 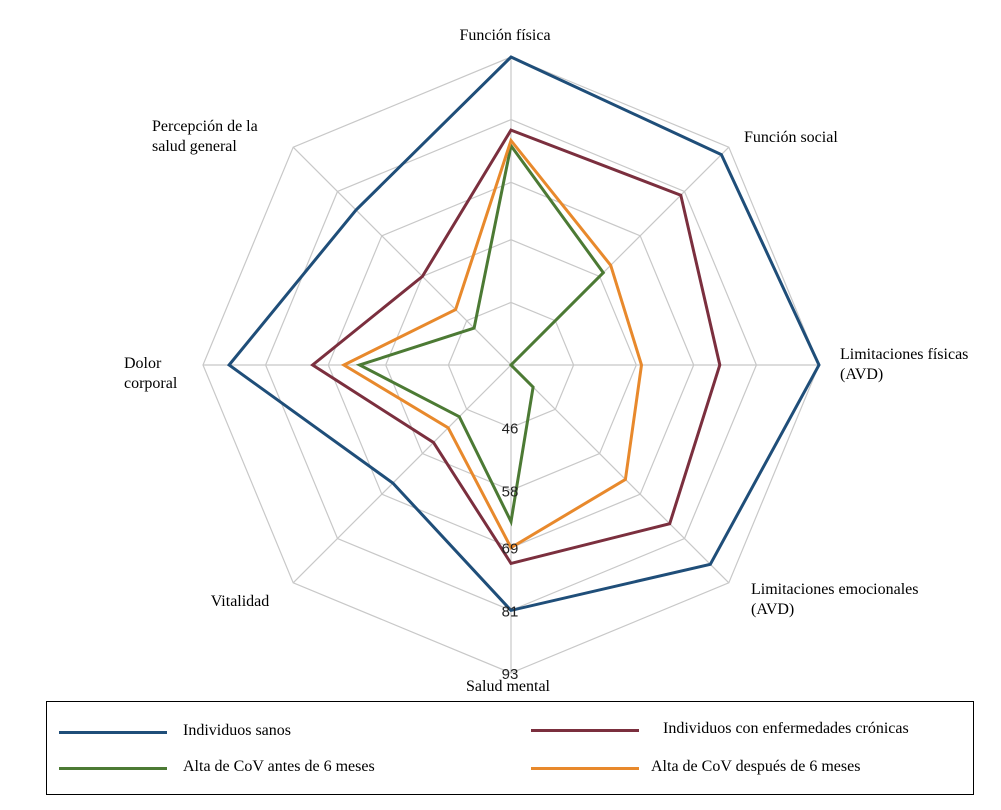 I want to click on axis-label: Función social, so click(x=791, y=137).